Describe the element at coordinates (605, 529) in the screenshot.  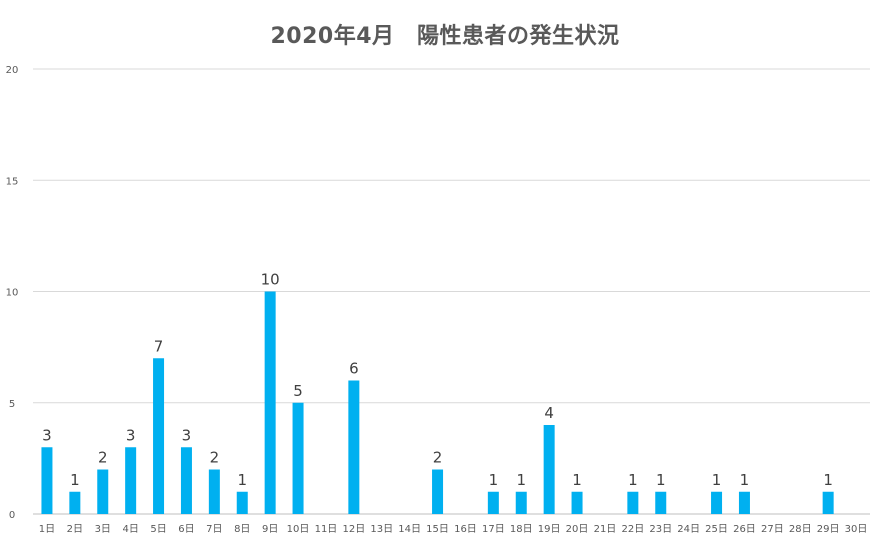
I see `x-tick-label: 21日` at that location.